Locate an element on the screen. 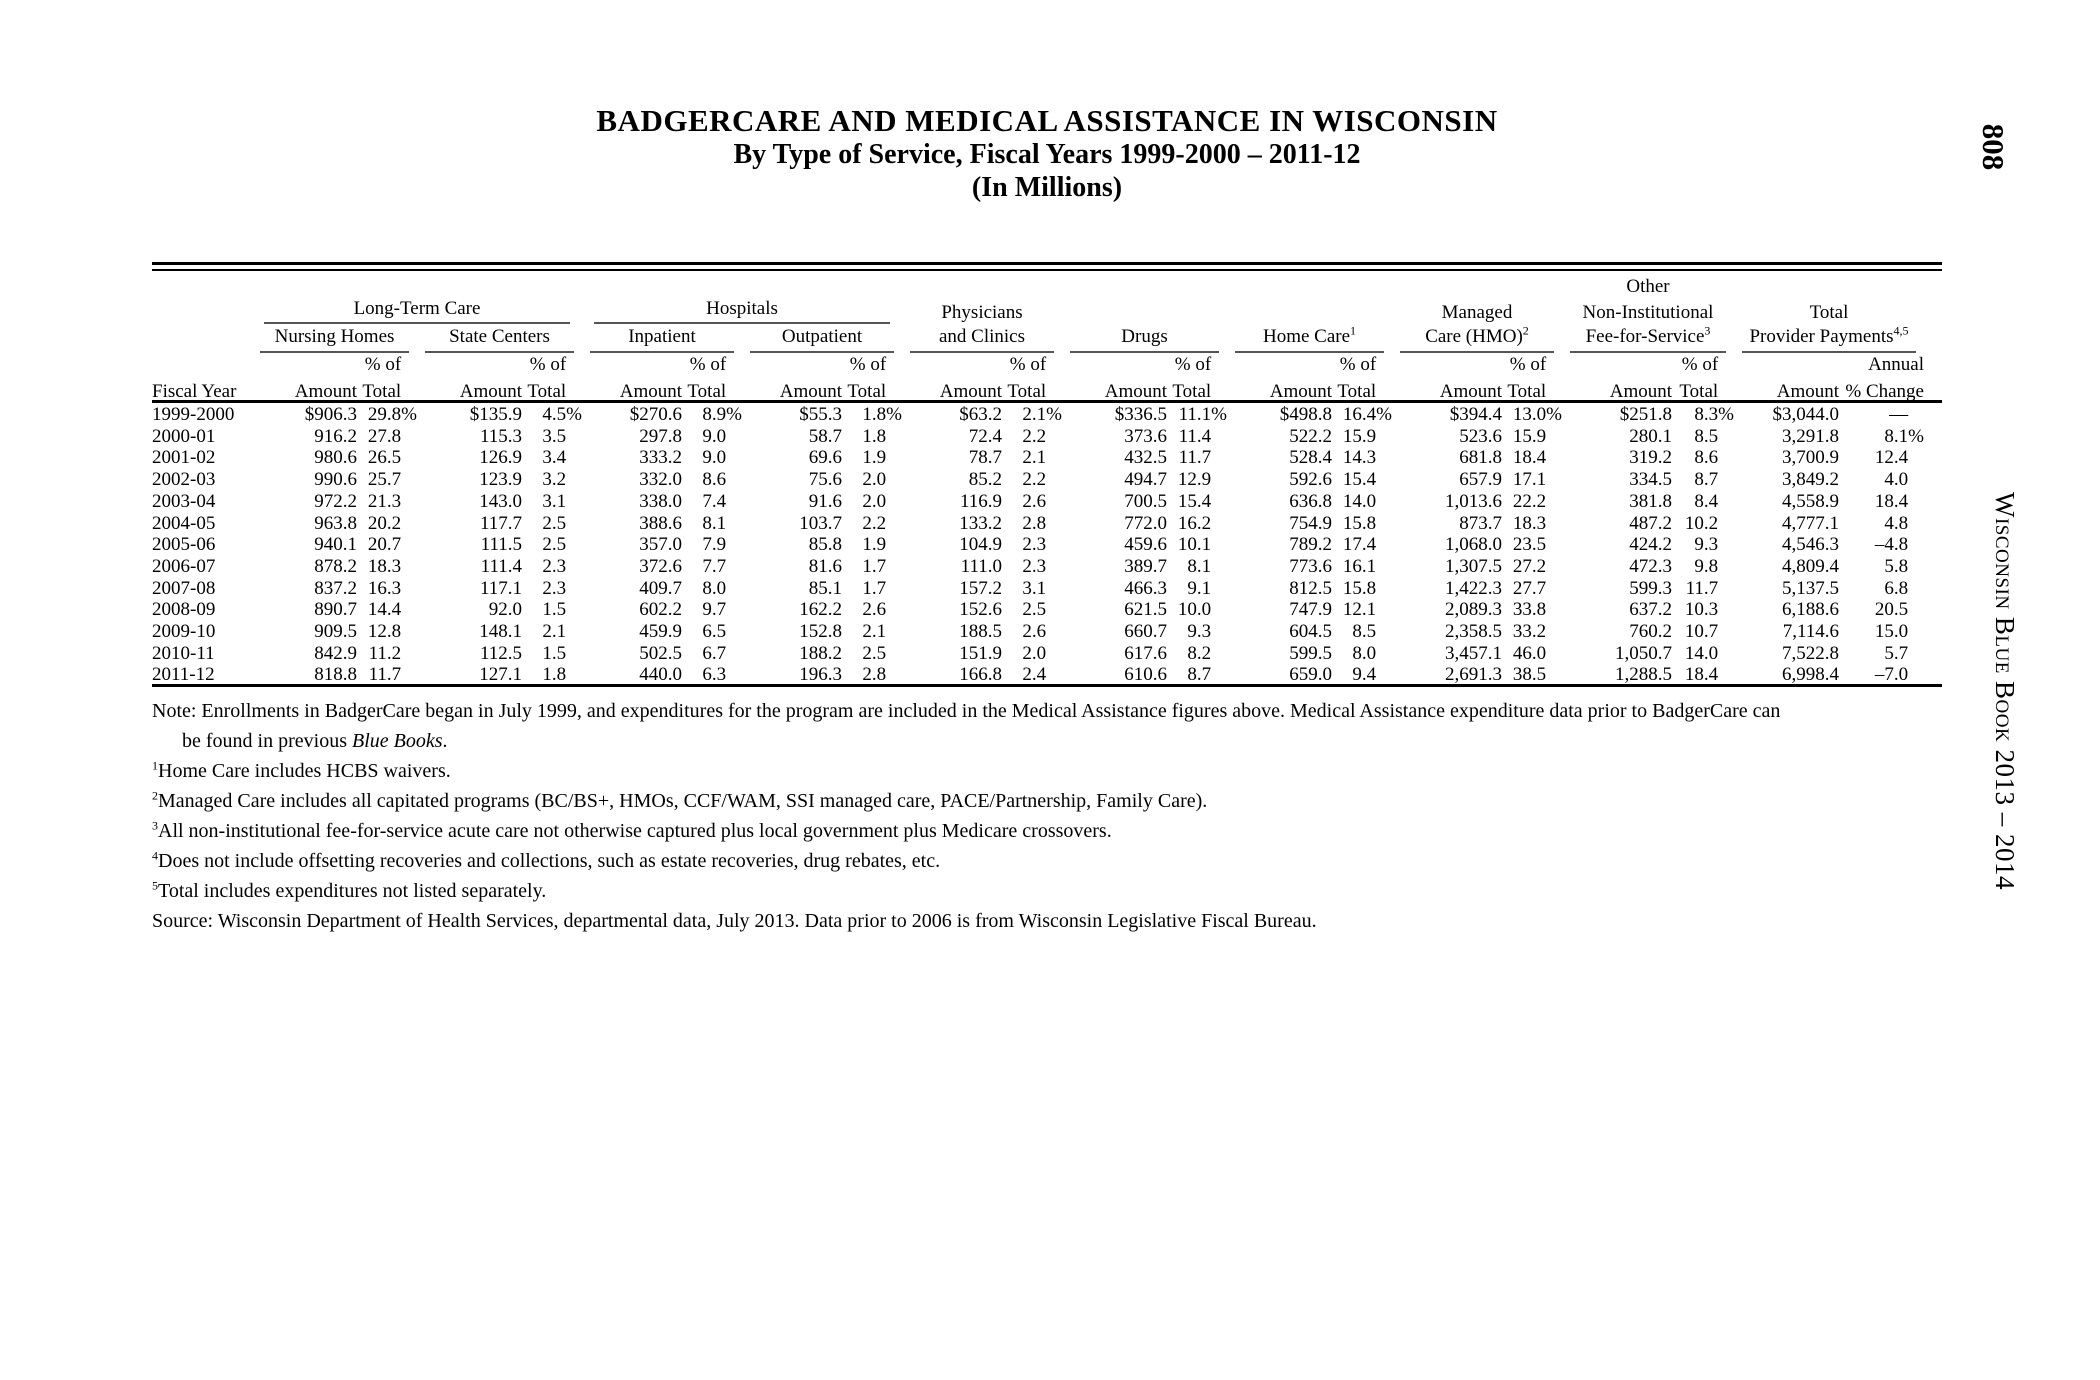  value-cell: 6.7% is located at coordinates (714, 653).